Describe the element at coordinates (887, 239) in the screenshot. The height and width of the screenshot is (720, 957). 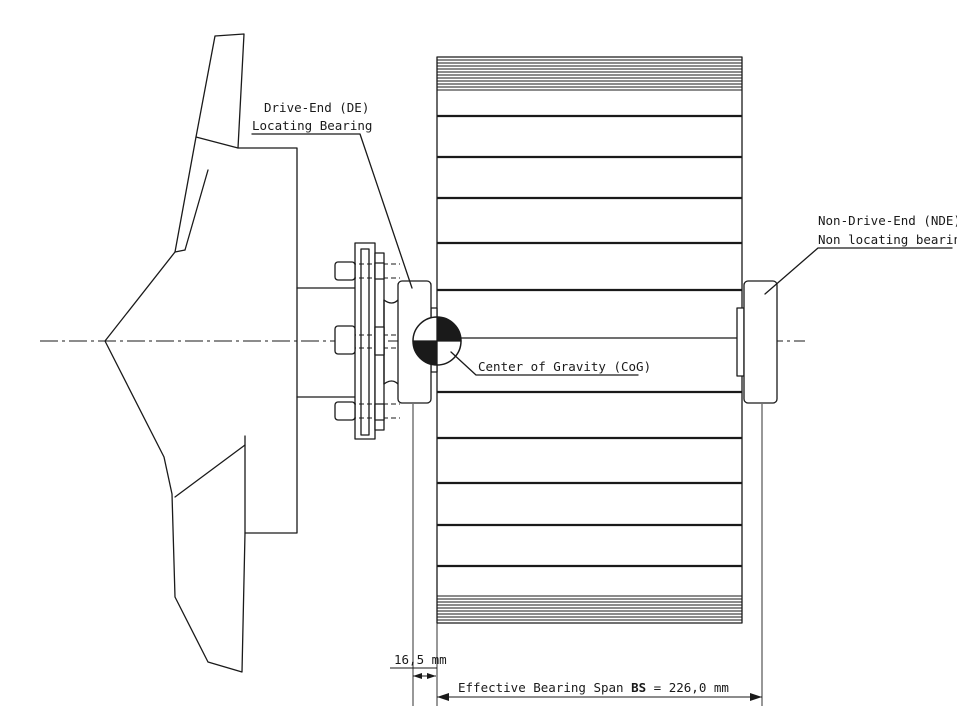
I see `nde-label-line2: Non locating bearing` at that location.